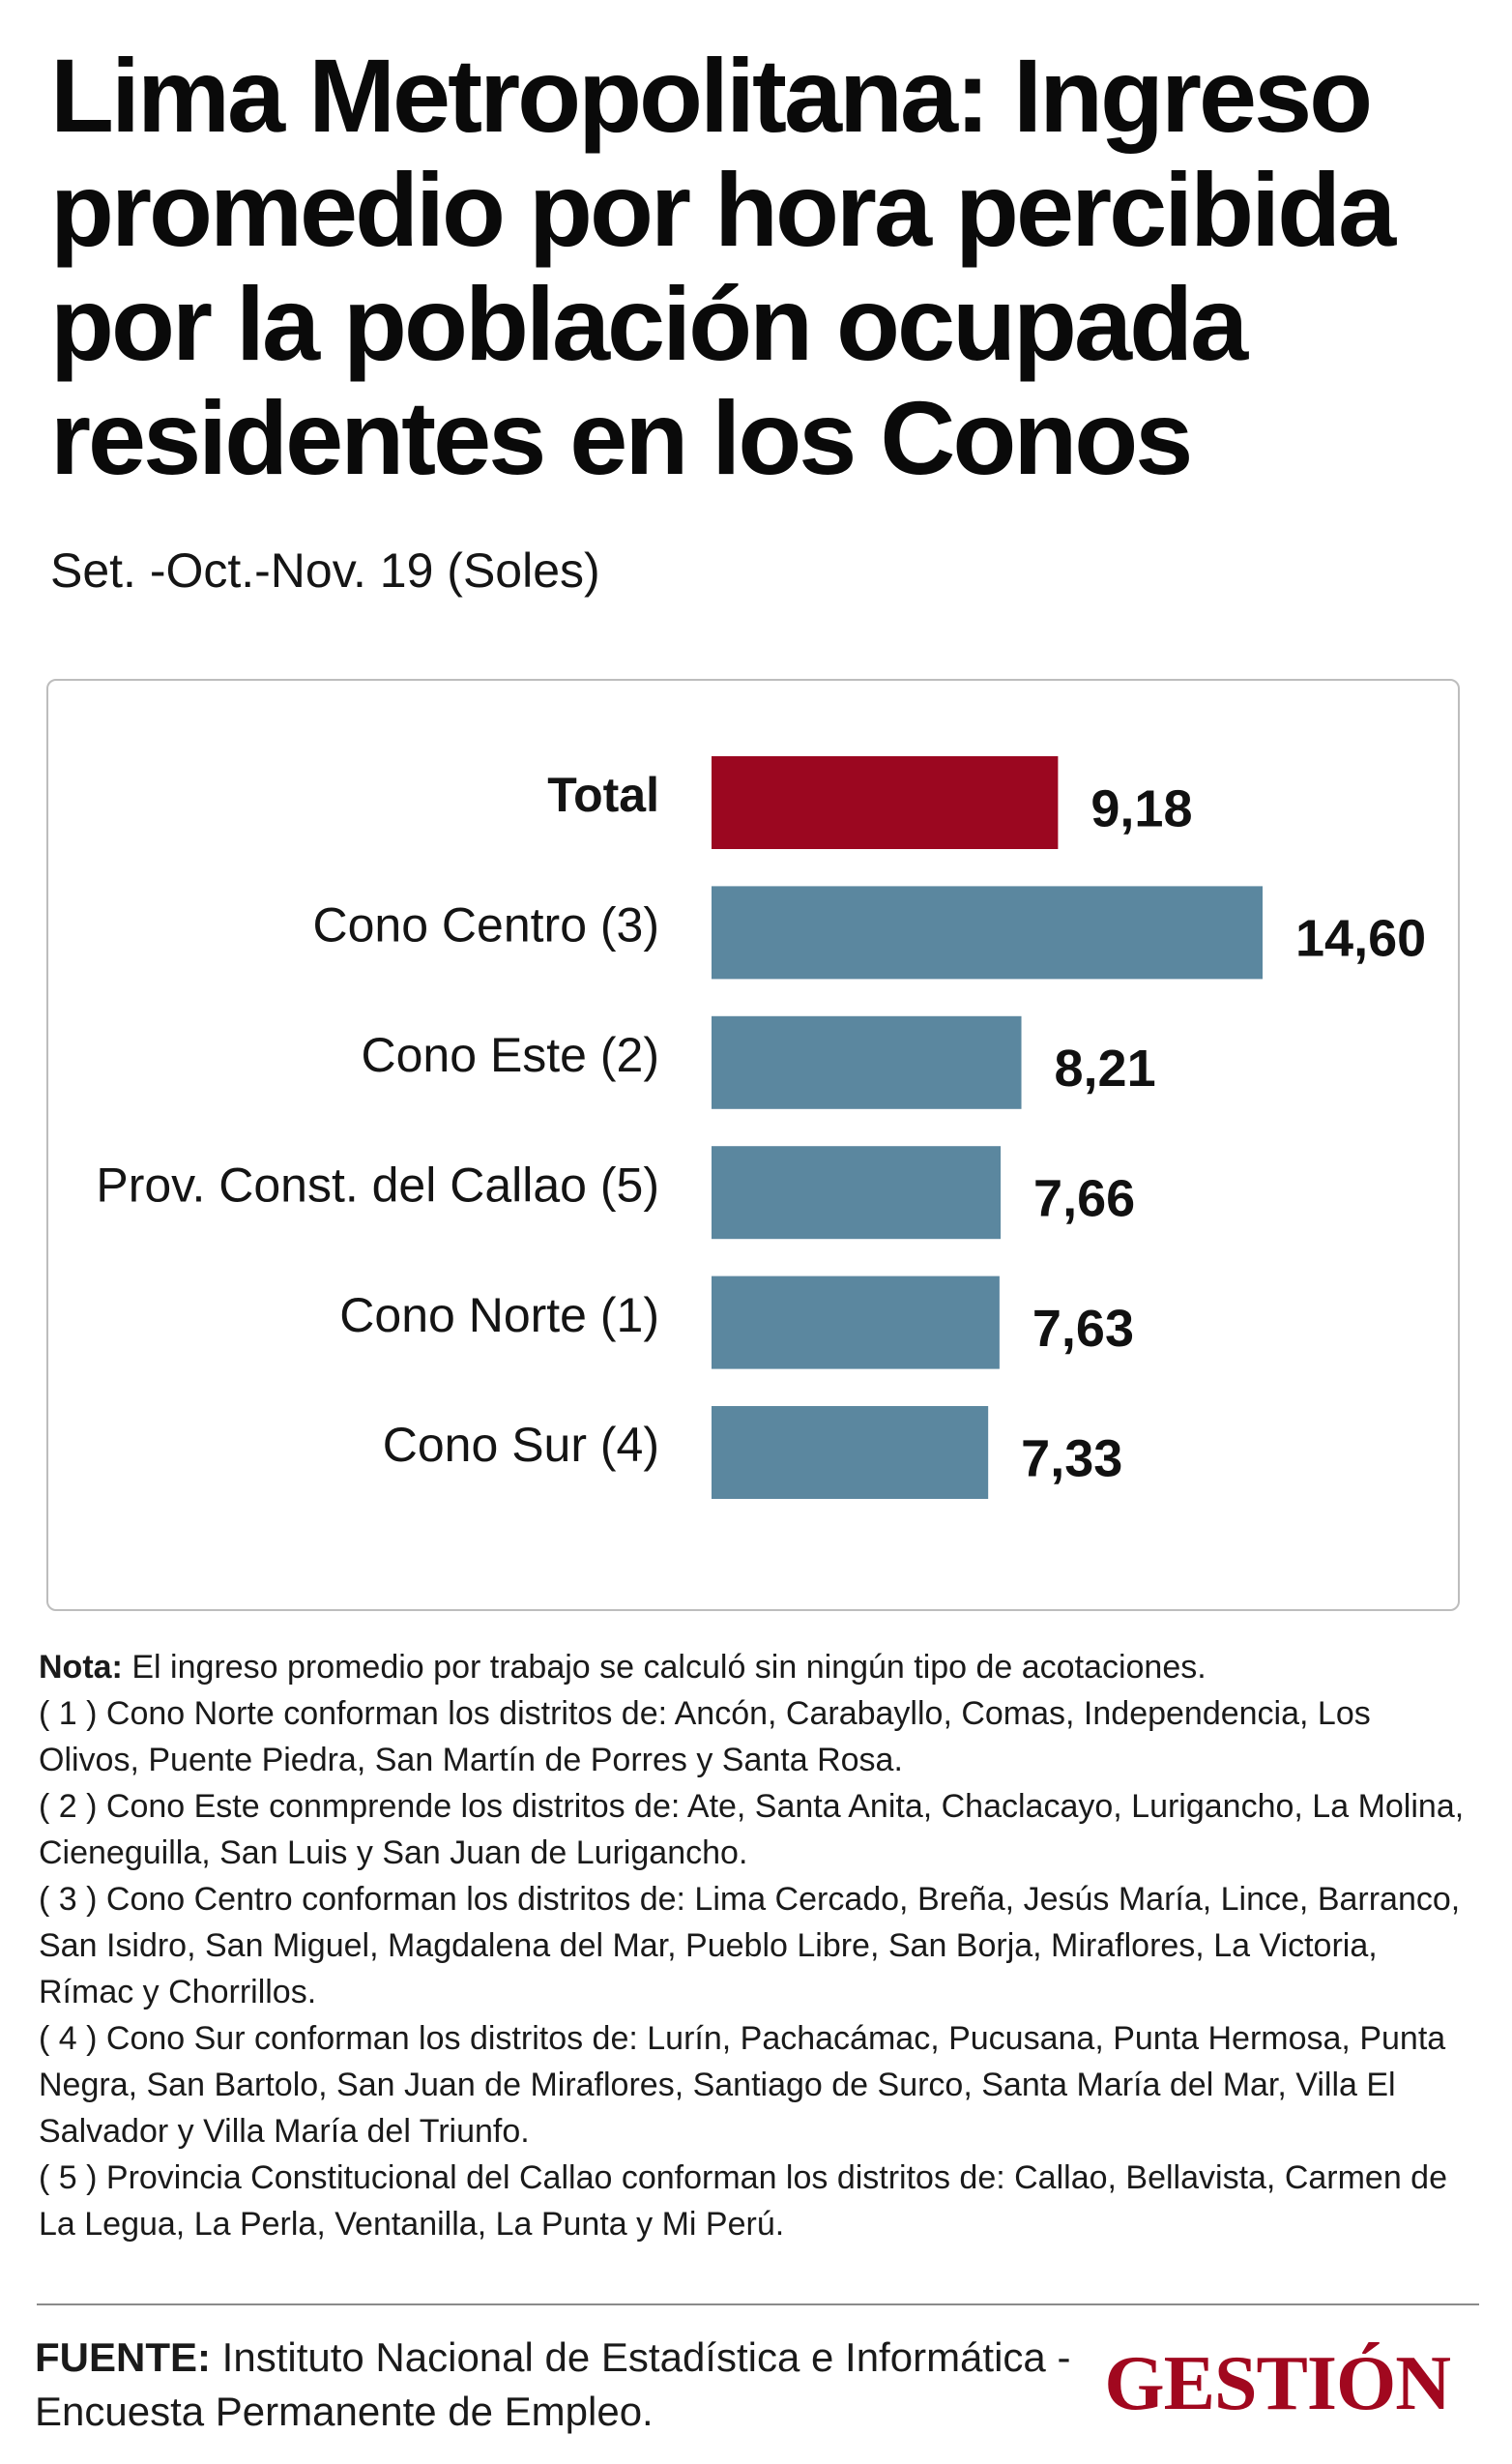 The image size is (1512, 2464). What do you see at coordinates (486, 926) in the screenshot?
I see `category-label: Cono Centro (3)` at bounding box center [486, 926].